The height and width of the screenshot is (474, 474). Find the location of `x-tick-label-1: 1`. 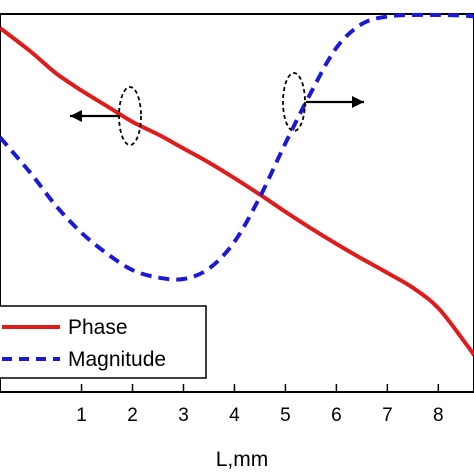

x-tick-label-1: 1 is located at coordinates (81, 415).